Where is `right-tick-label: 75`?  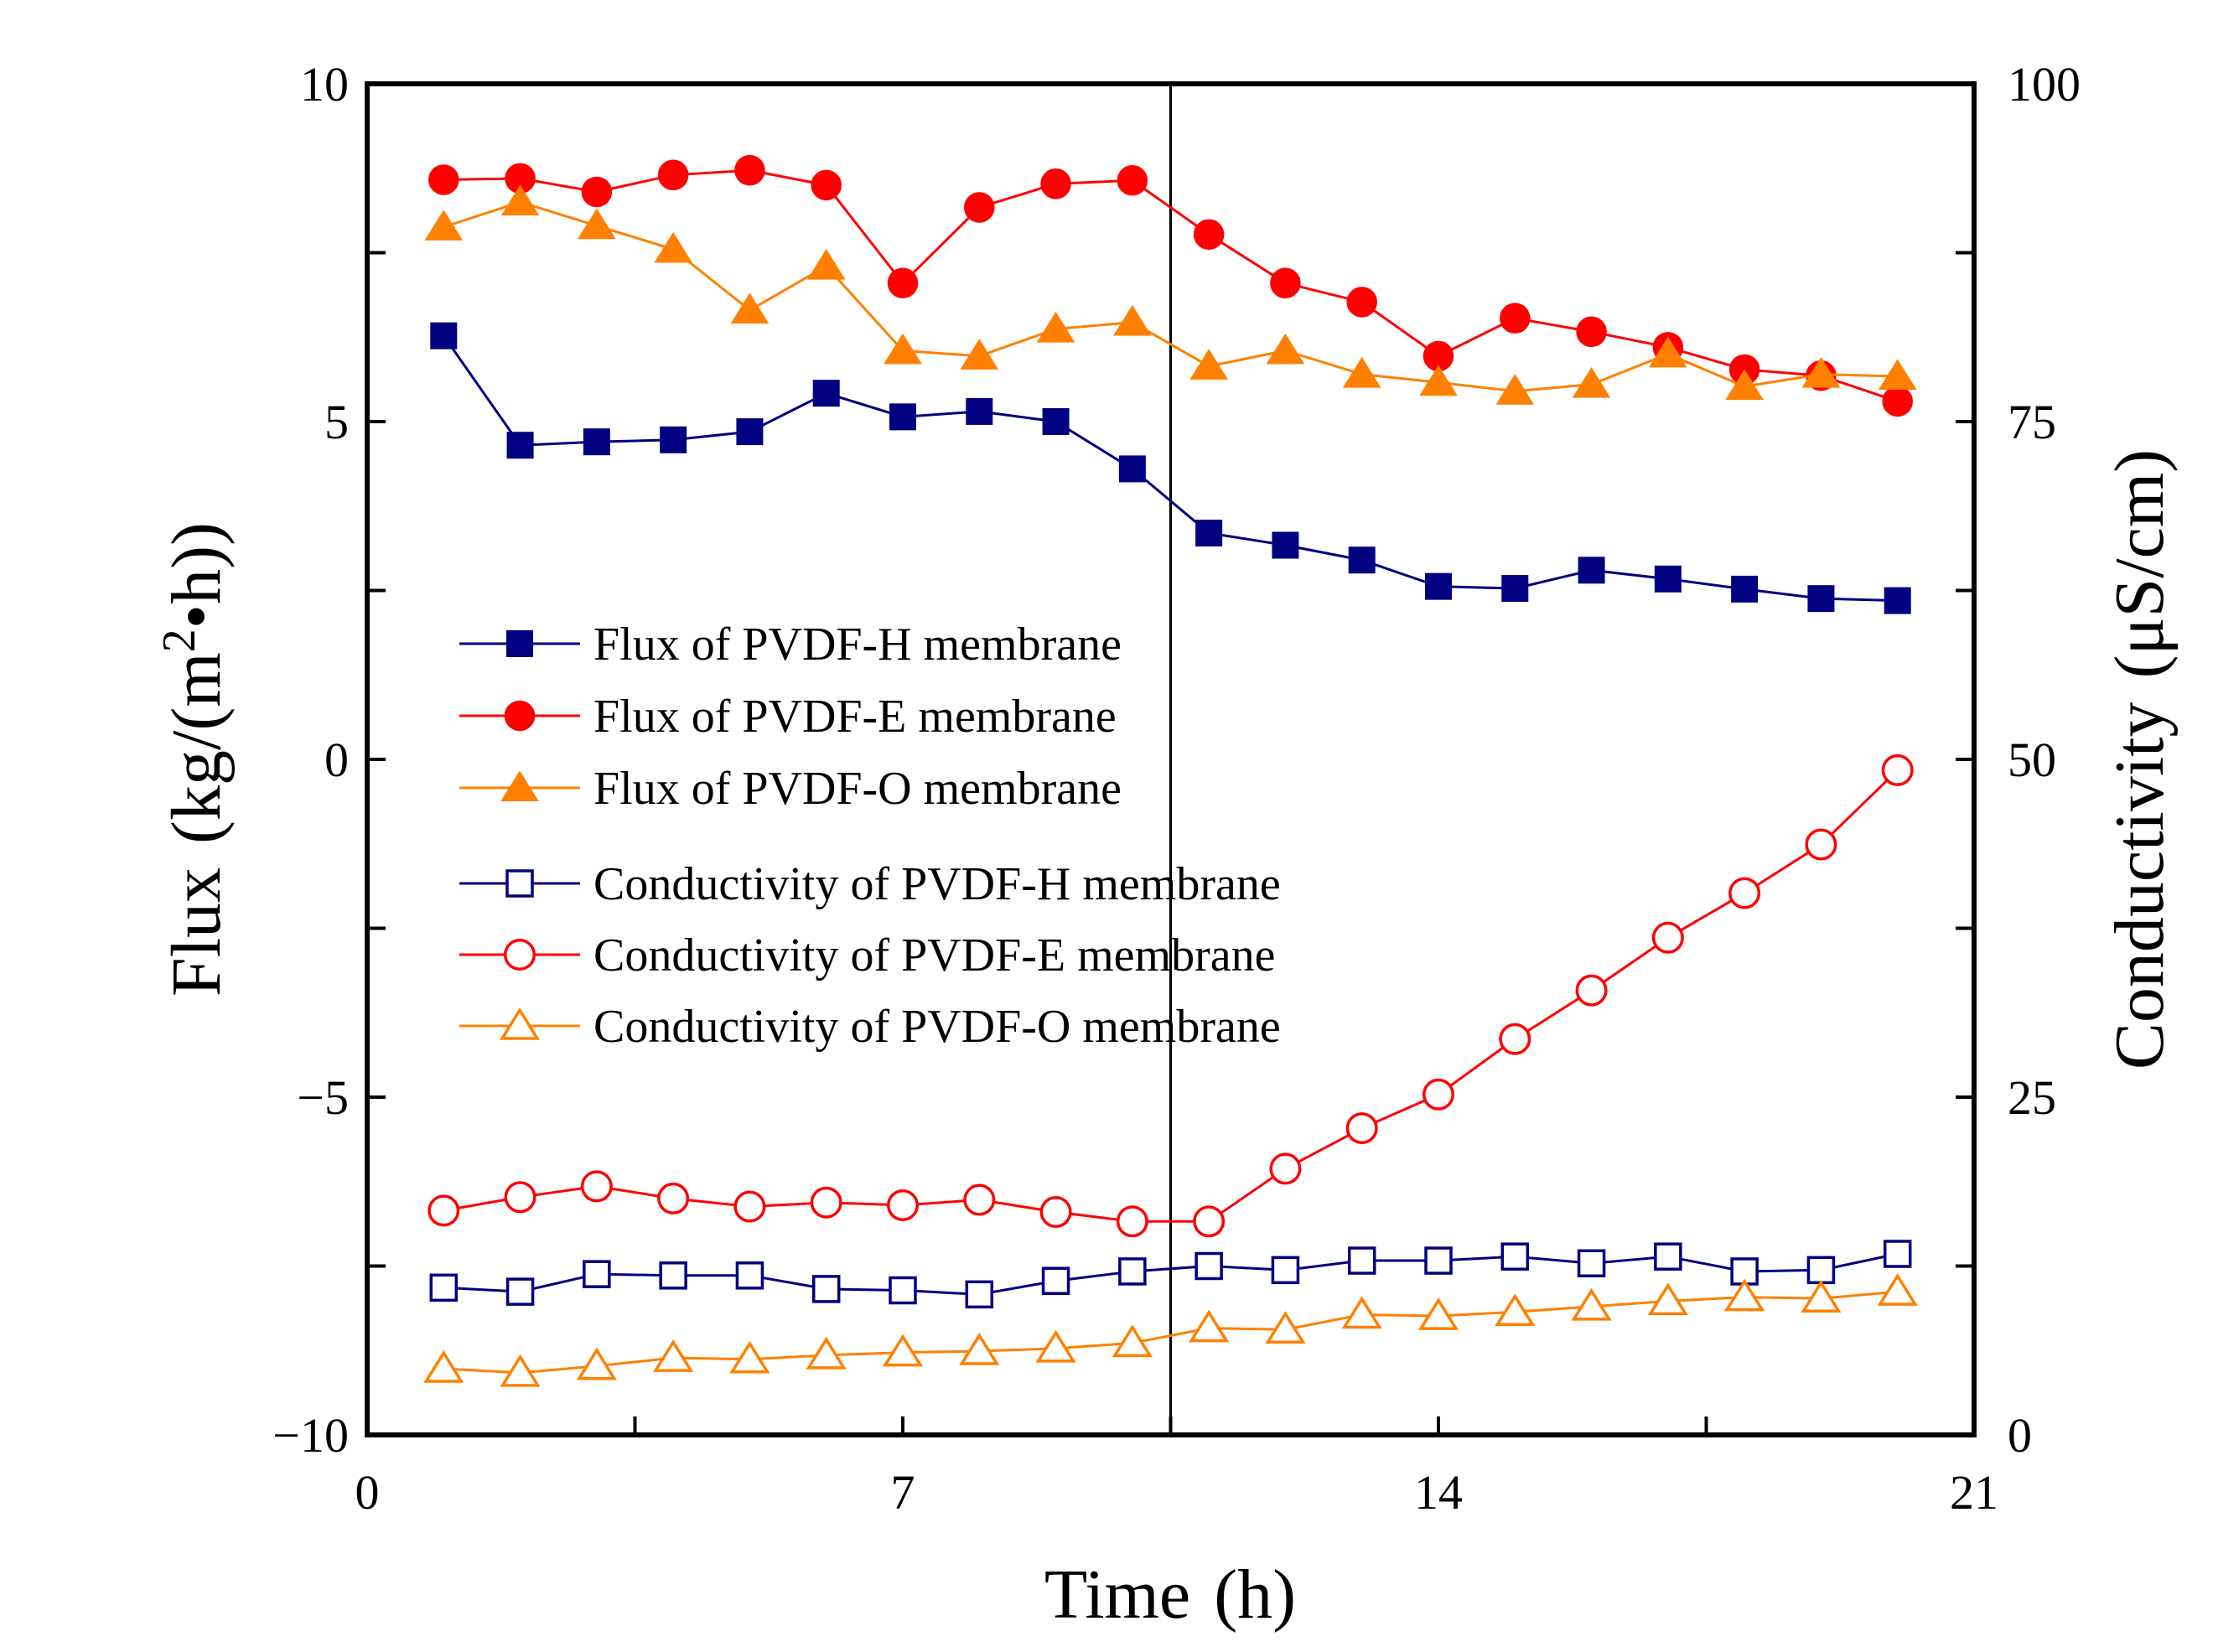
right-tick-label: 75 is located at coordinates (2032, 422).